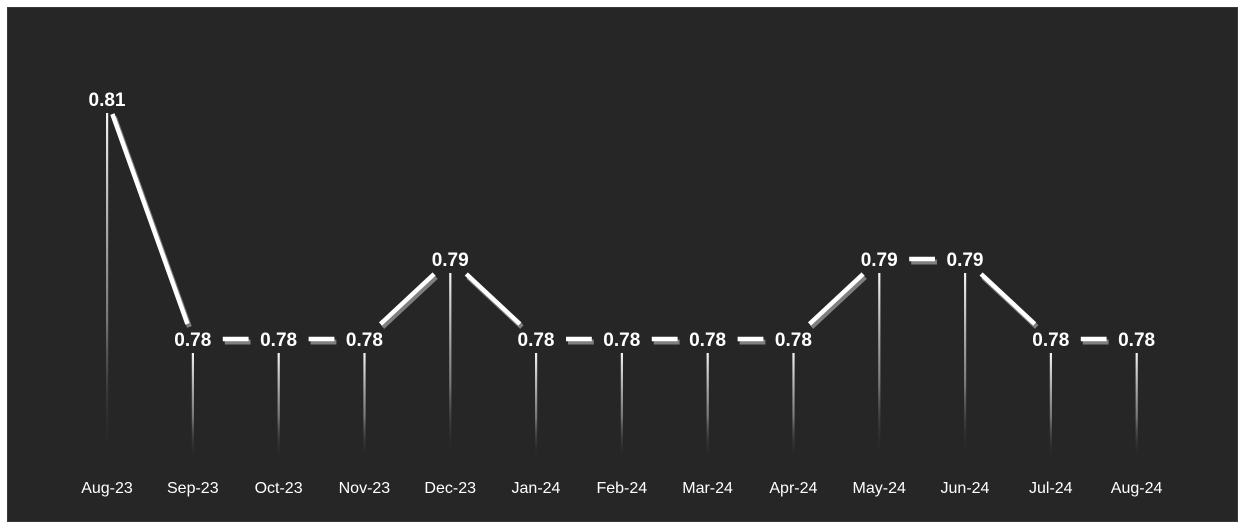  What do you see at coordinates (279, 488) in the screenshot?
I see `x-tick-label: Oct-23` at bounding box center [279, 488].